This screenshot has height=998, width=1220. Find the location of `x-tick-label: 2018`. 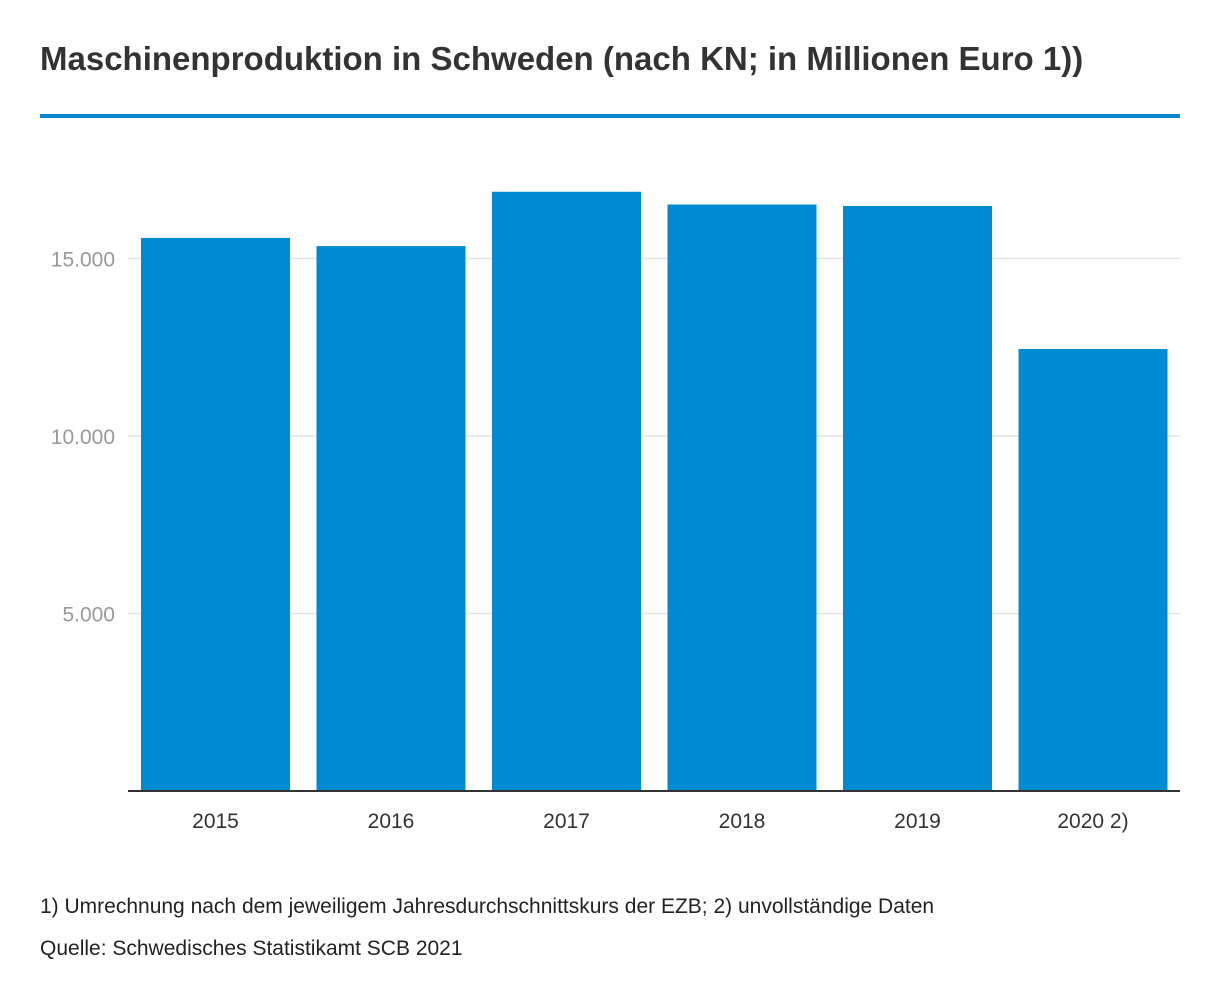

x-tick-label: 2018 is located at coordinates (742, 821).